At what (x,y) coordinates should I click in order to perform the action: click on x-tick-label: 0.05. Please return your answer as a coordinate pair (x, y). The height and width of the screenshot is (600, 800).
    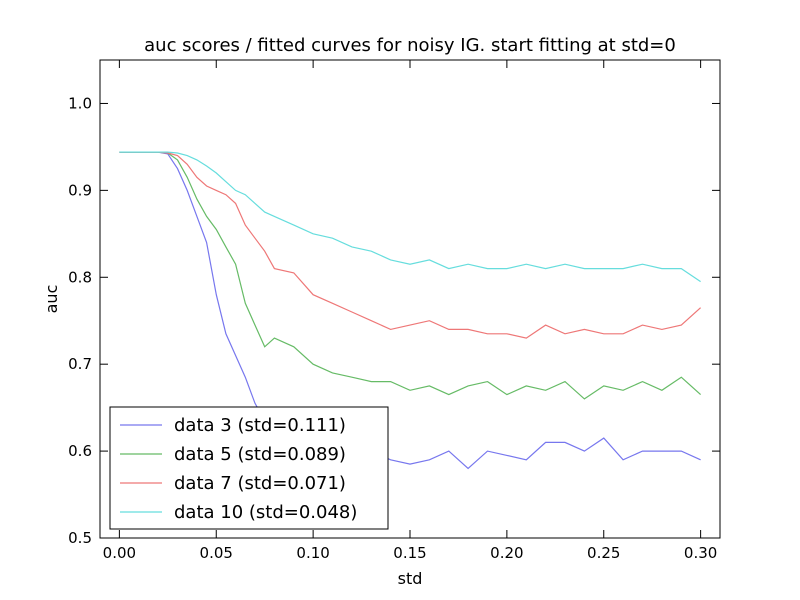
    Looking at the image, I should click on (216, 553).